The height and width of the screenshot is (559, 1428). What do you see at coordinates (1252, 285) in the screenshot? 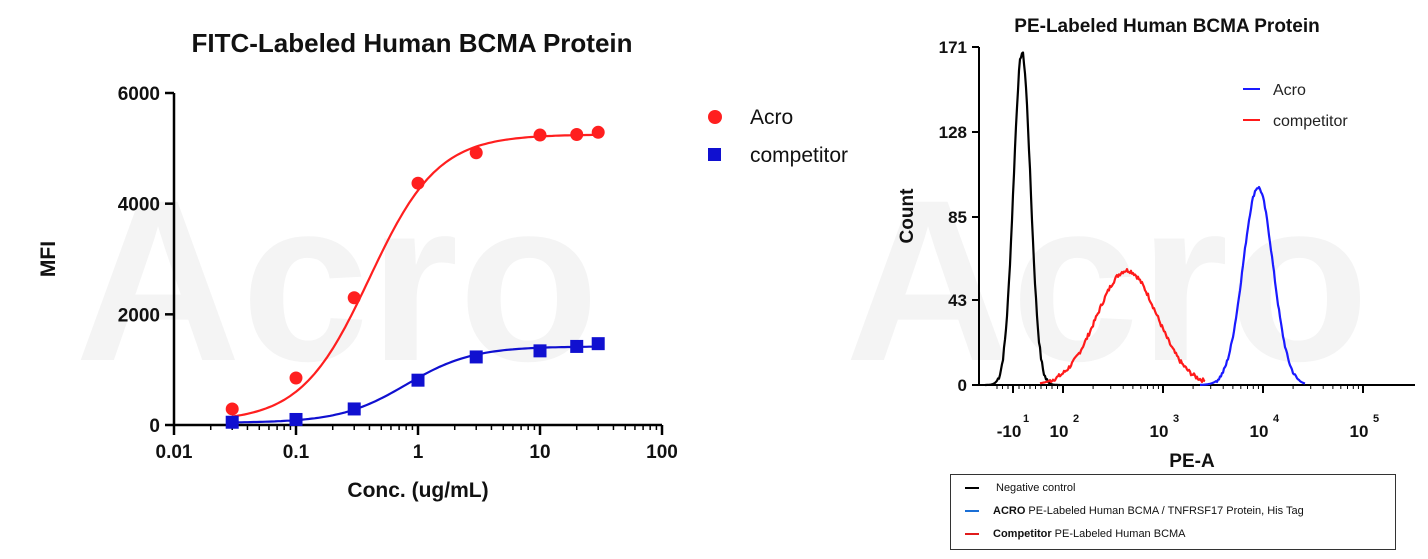
I see `histogram-acro` at bounding box center [1252, 285].